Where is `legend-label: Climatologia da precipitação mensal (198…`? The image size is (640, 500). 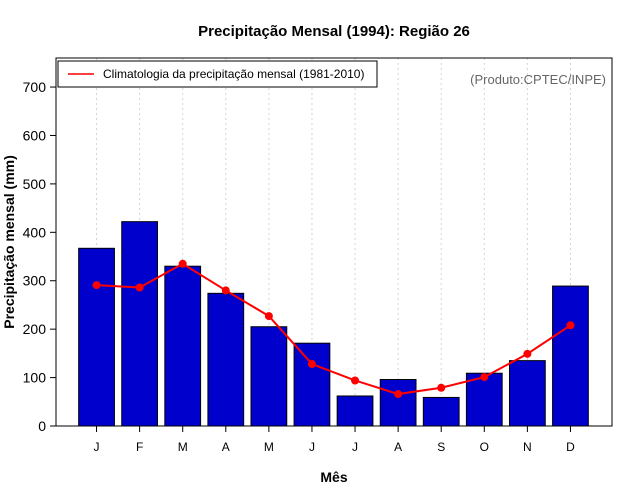
legend-label: Climatologia da precipitação mensal (198… is located at coordinates (233, 74).